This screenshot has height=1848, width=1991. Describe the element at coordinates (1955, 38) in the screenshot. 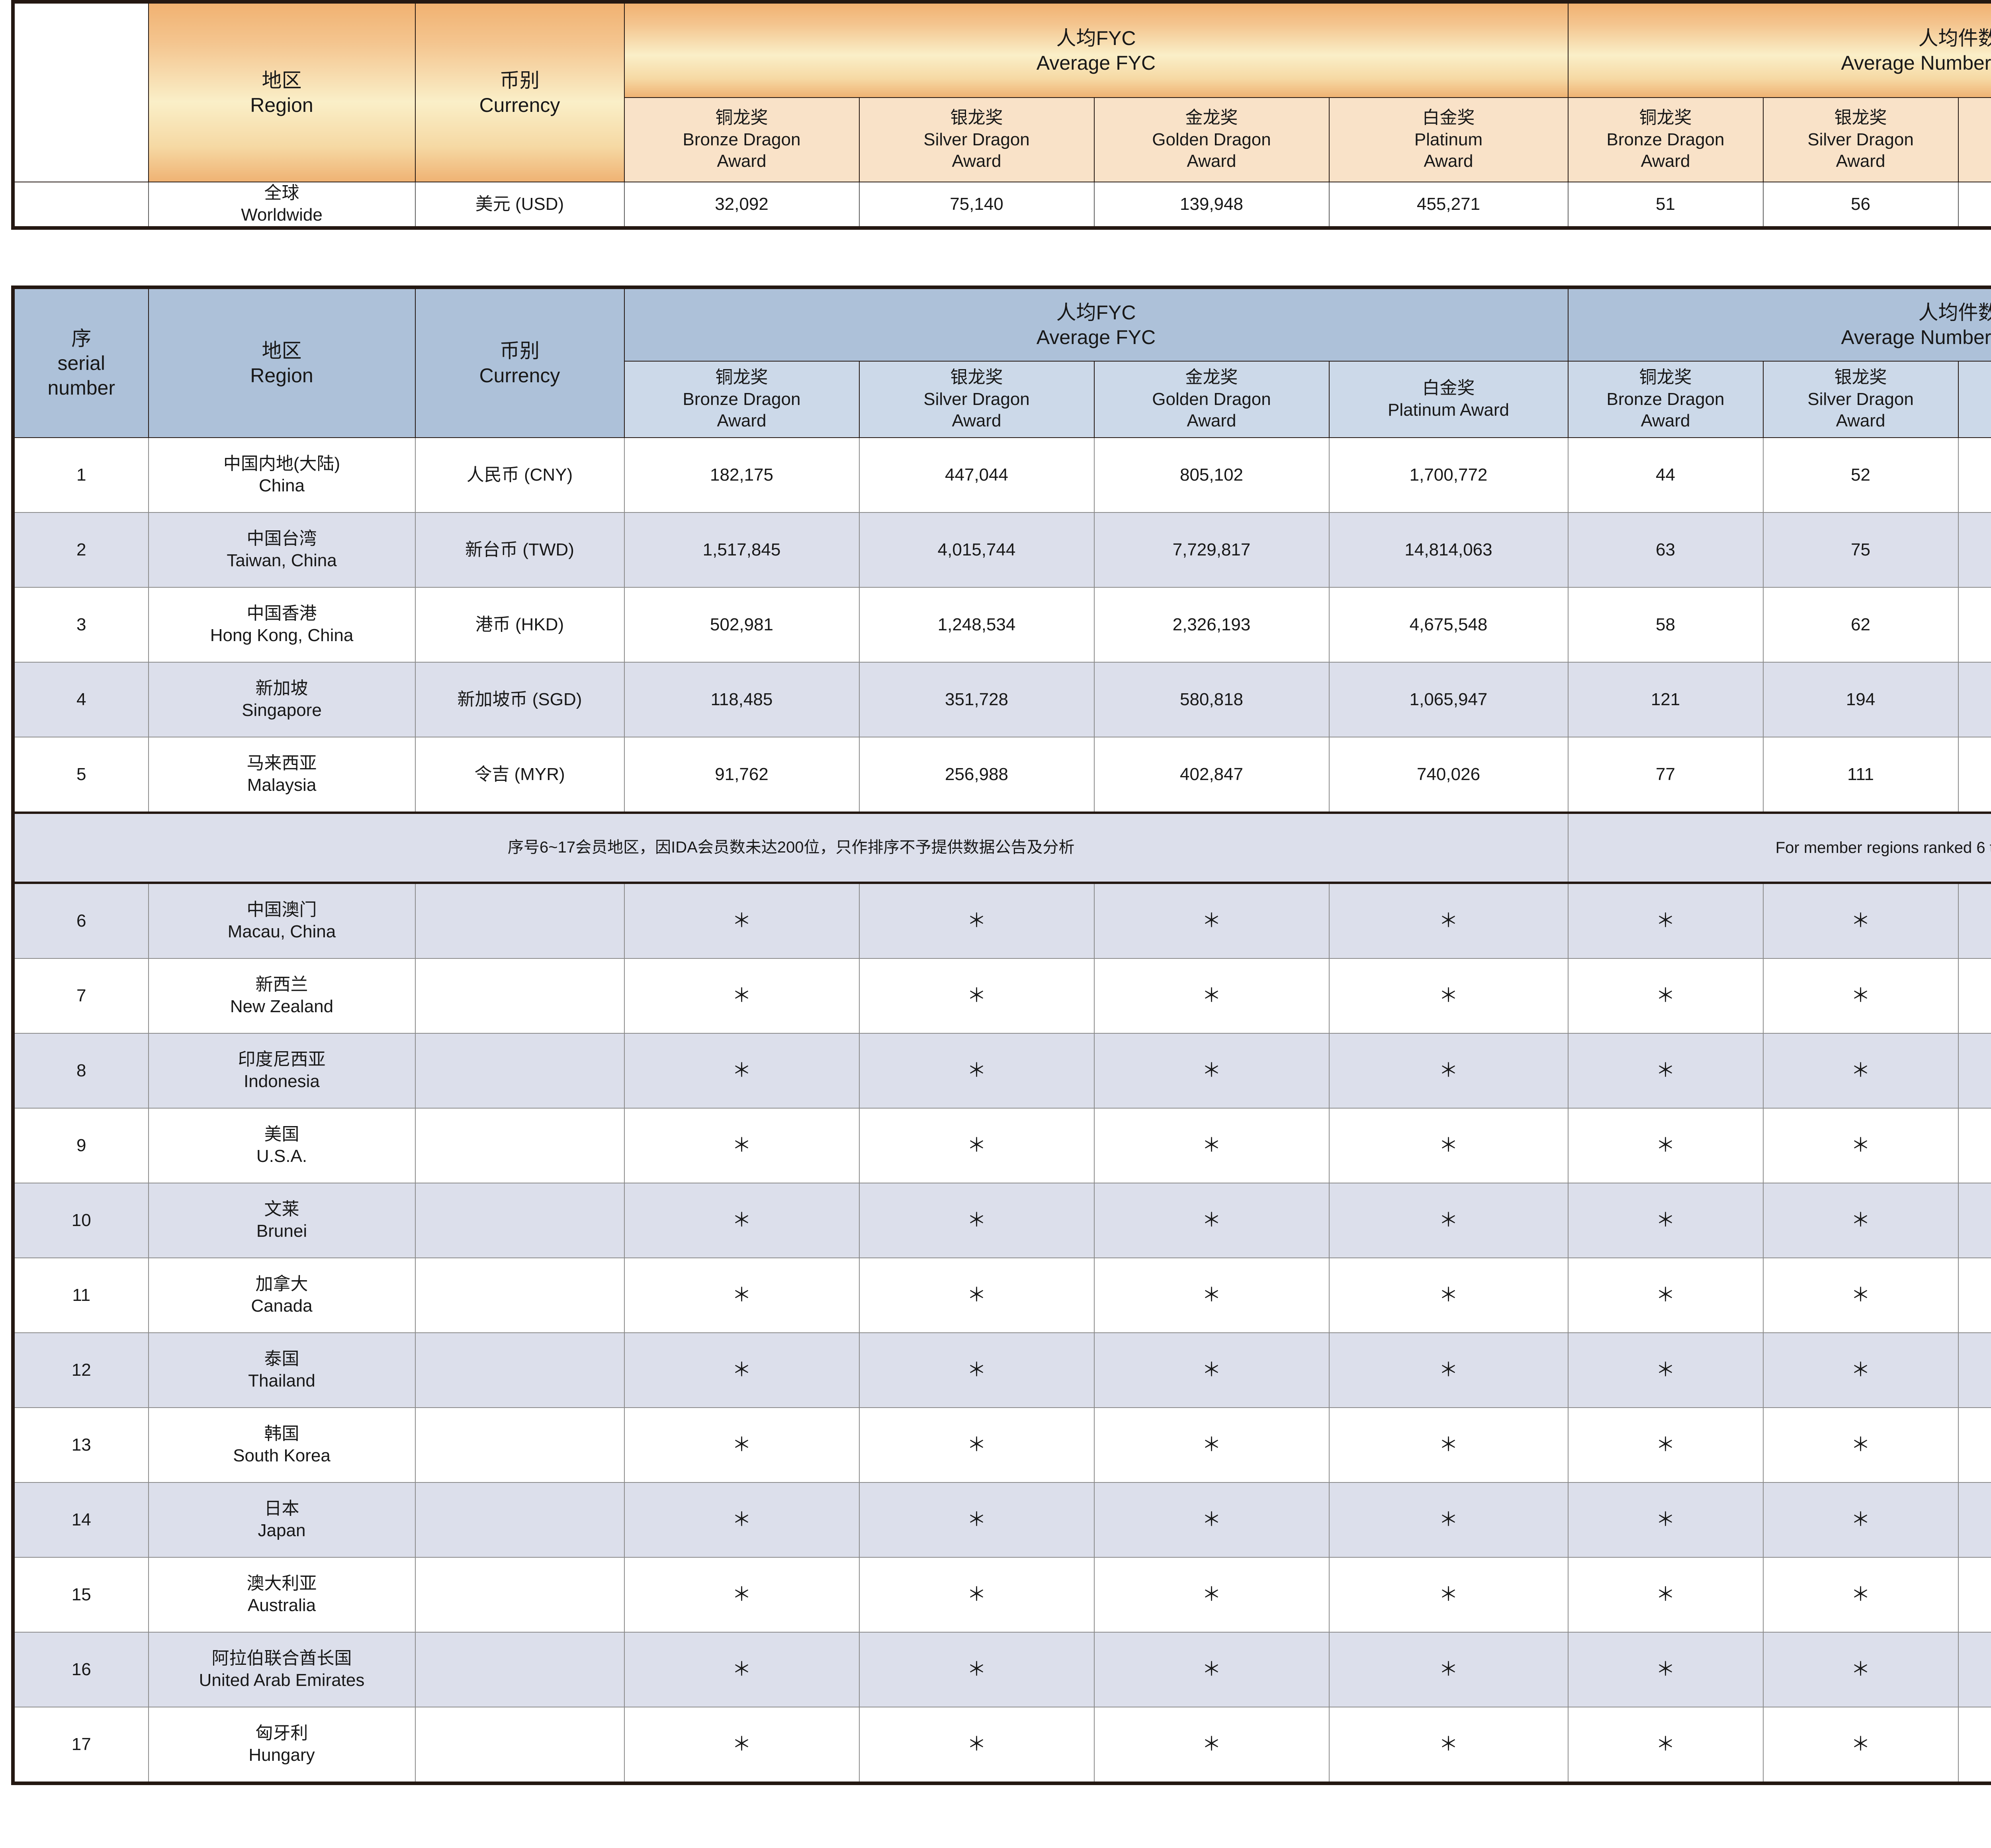

I see `t1-group-average-cases-cn: 人均件数` at that location.